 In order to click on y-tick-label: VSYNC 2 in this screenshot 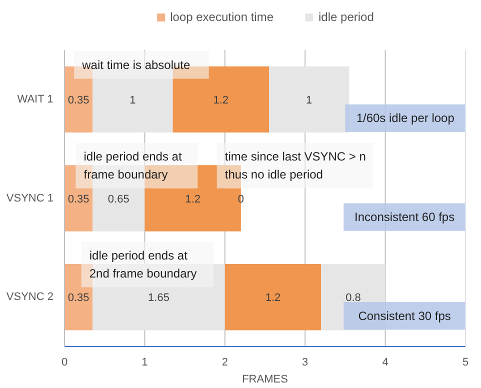, I will do `click(30, 297)`.